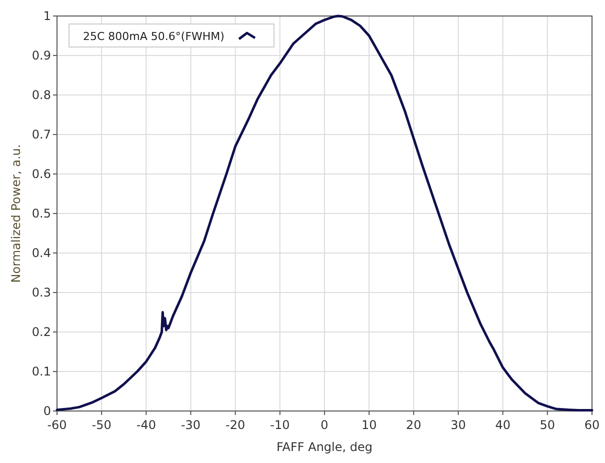  Describe the element at coordinates (47, 411) in the screenshot. I see `y-tick-label: 0` at that location.